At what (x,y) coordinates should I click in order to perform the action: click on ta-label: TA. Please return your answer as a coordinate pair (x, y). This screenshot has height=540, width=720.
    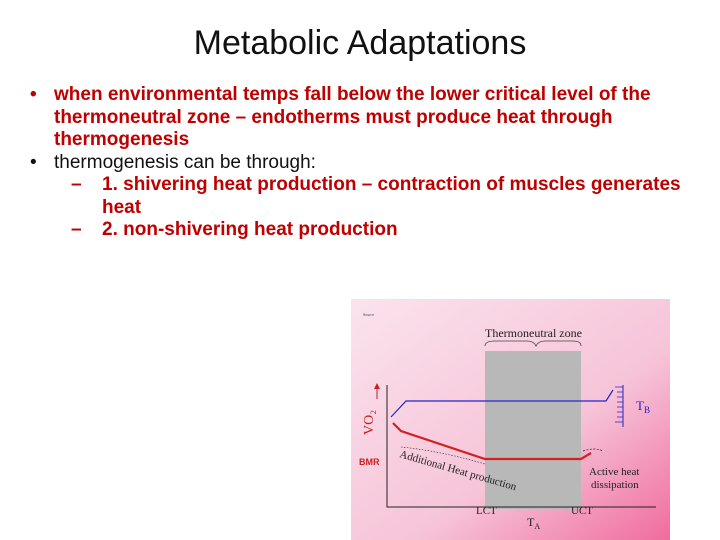
    Looking at the image, I should click on (533, 523).